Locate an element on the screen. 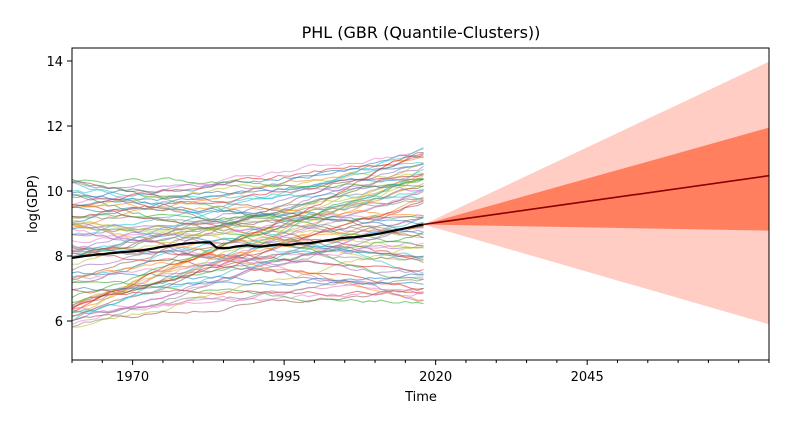 Image resolution: width=794 pixels, height=429 pixels. y-tick-label: 14 is located at coordinates (54, 62).